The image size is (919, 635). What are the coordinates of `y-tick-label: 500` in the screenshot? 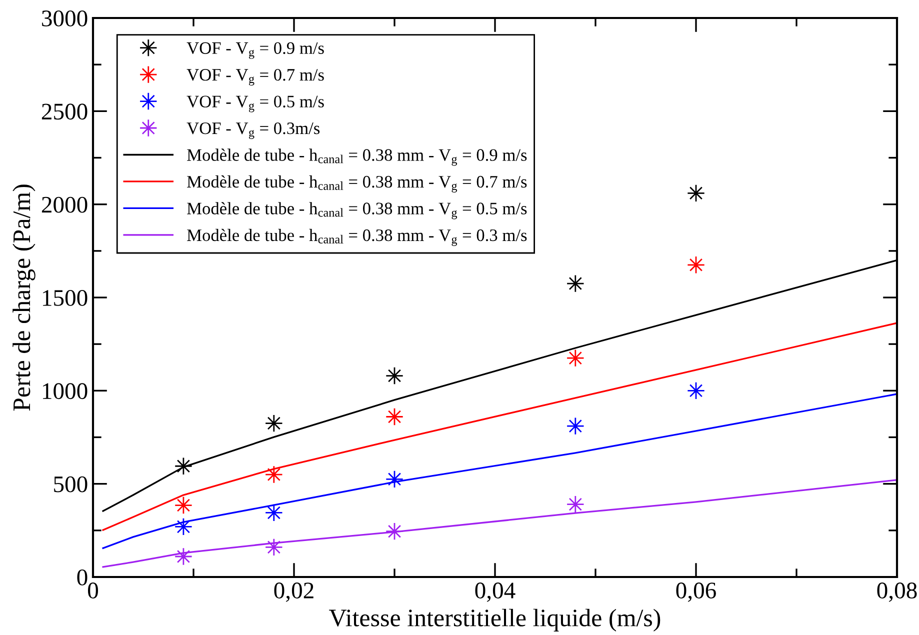 It's located at (71, 484).